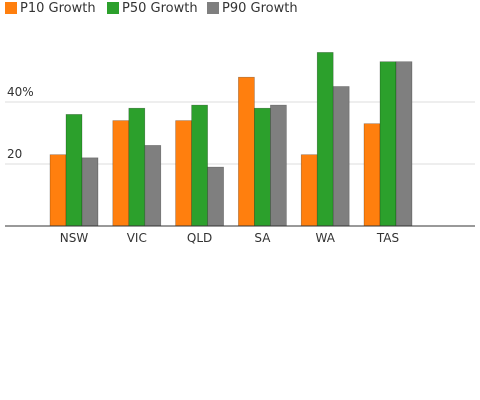 This screenshot has height=400, width=480. Describe the element at coordinates (260, 8) in the screenshot. I see `legend-label-3: P90 Growth` at that location.